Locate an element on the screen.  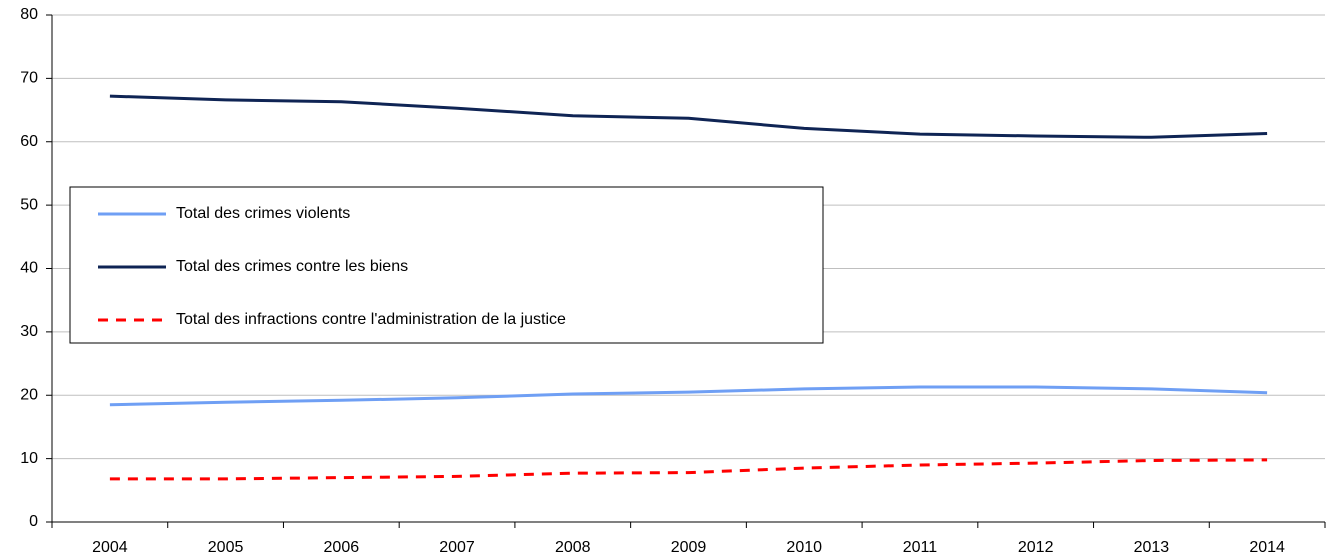
y-tick-label: 60 is located at coordinates (29, 141).